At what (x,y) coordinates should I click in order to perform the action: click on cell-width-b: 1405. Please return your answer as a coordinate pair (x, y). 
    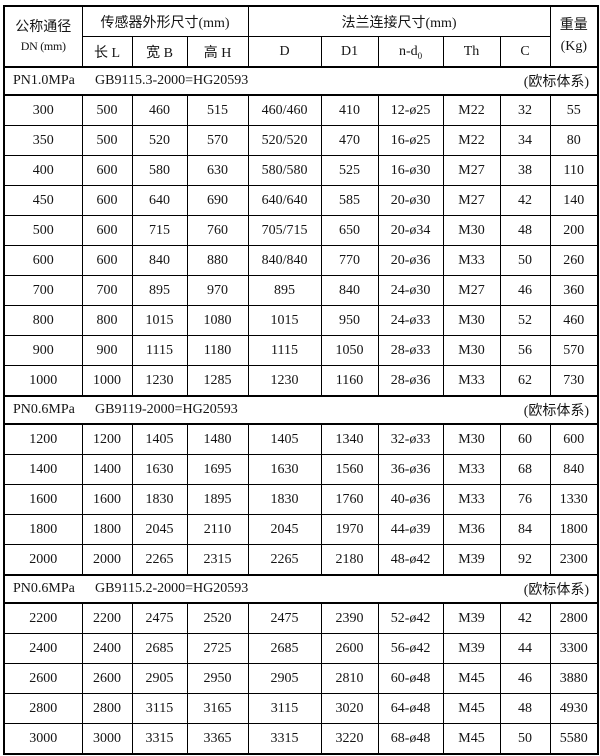
    Looking at the image, I should click on (159, 439).